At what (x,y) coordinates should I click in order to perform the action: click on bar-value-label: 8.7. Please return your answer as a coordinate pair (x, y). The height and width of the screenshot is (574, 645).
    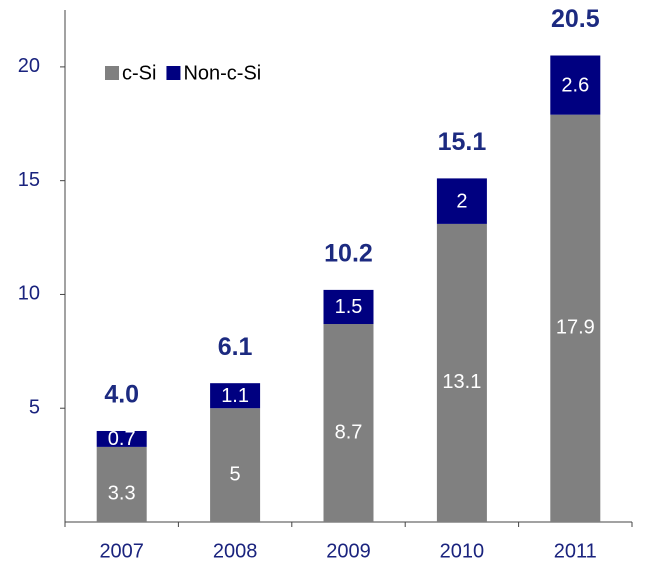
    Looking at the image, I should click on (349, 432).